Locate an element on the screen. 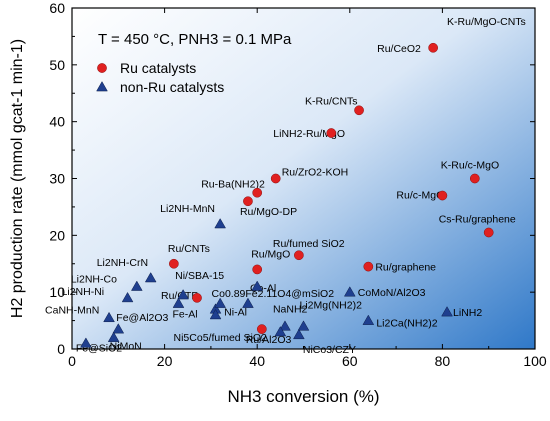 This screenshot has height=421, width=550. point-label: NaNH2 is located at coordinates (290, 309).